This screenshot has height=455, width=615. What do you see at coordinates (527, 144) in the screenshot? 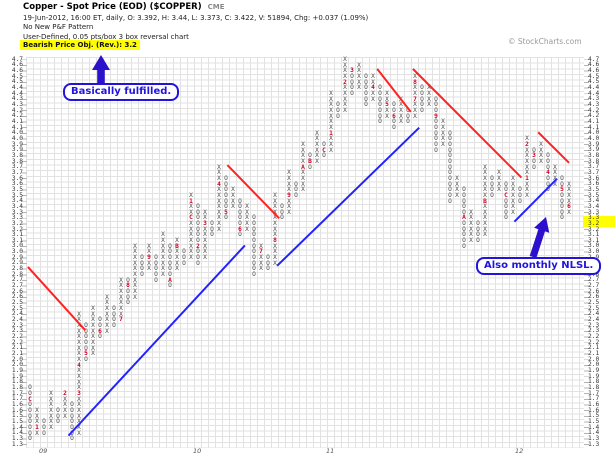
I see `month-marker: 2` at bounding box center [527, 144].